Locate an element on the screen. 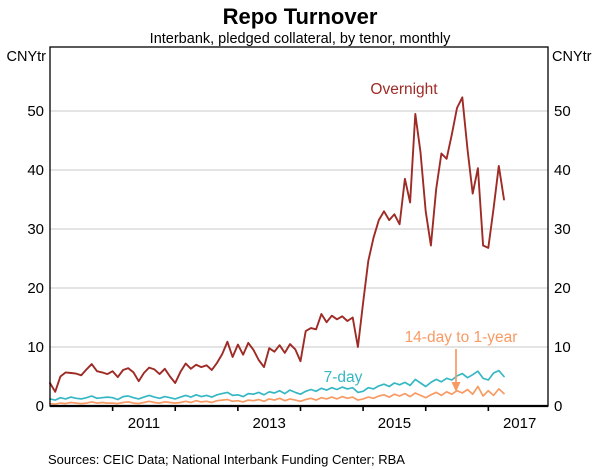 The image size is (600, 470). y-label-right-0: 0 is located at coordinates (558, 406).